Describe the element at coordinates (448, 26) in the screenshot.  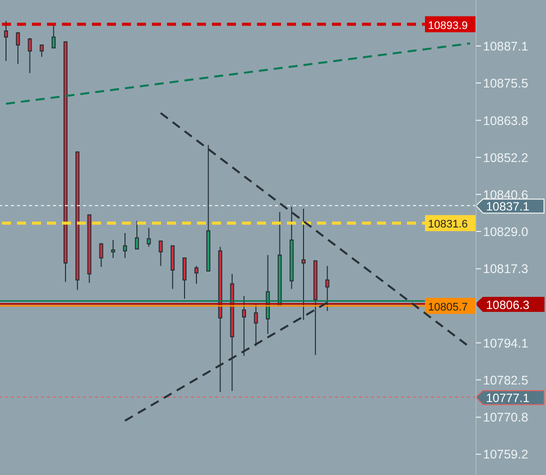
I see `ref-line-label: 10893.9` at that location.